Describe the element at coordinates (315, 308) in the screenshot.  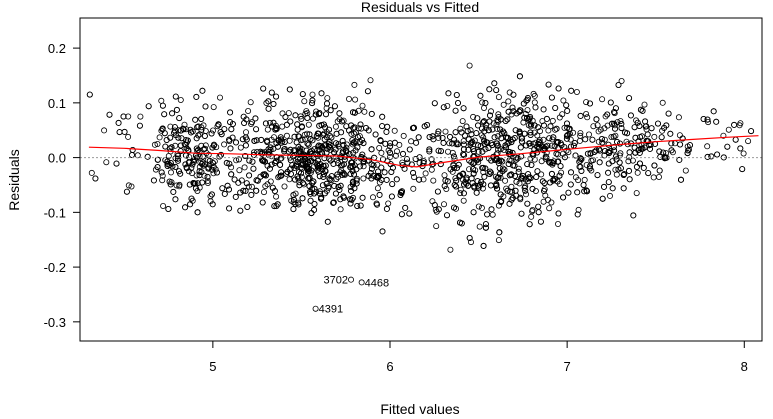
I see `outlier-point` at that location.